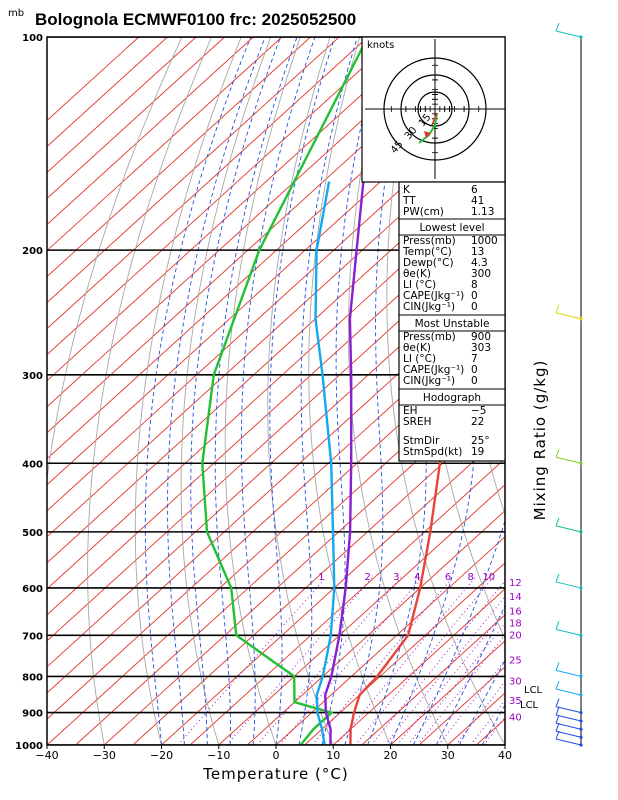 This screenshot has width=618, height=800. What do you see at coordinates (478, 411) in the screenshot?
I see `hodograph-index-row-value: −5` at bounding box center [478, 411].